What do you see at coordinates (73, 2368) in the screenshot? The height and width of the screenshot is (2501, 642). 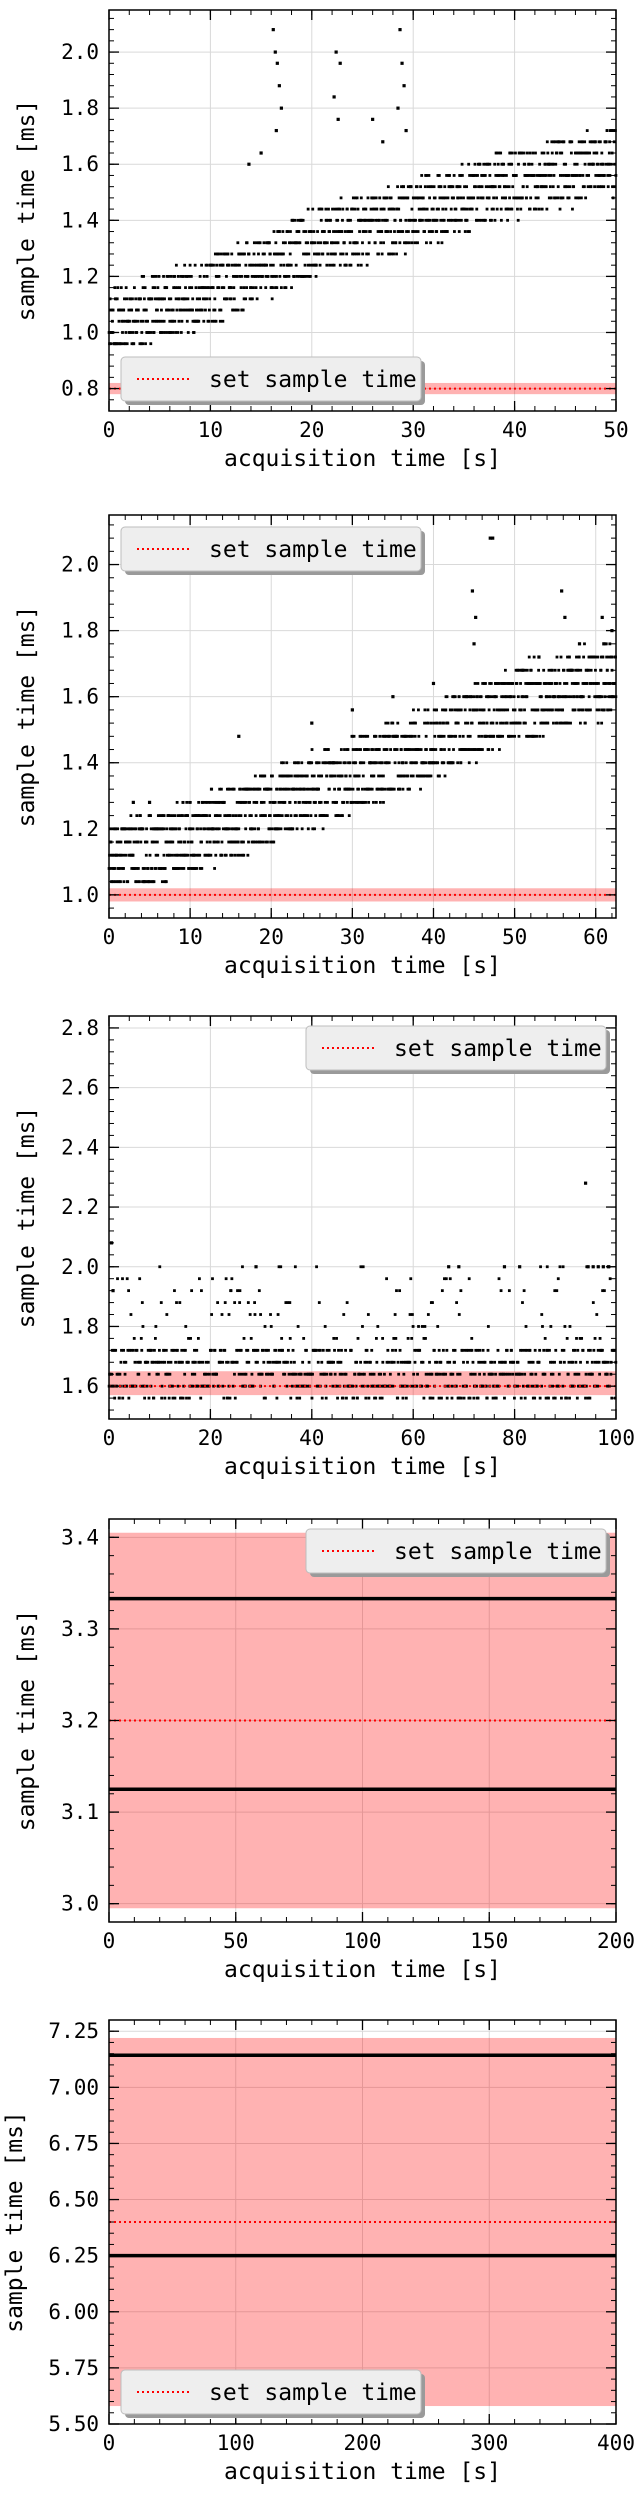 I see `y-tick-label: 5.75` at bounding box center [73, 2368].